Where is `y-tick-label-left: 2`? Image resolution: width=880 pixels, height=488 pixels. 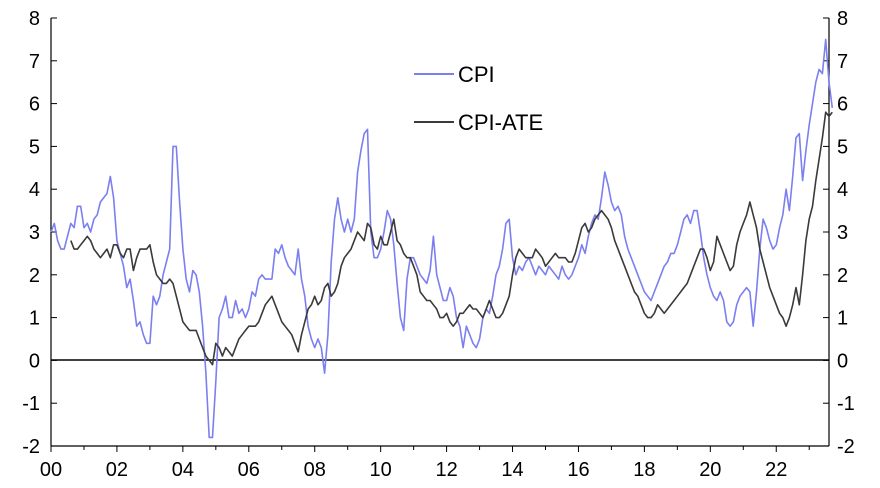 y-tick-label-left: 2 is located at coordinates (34, 276).